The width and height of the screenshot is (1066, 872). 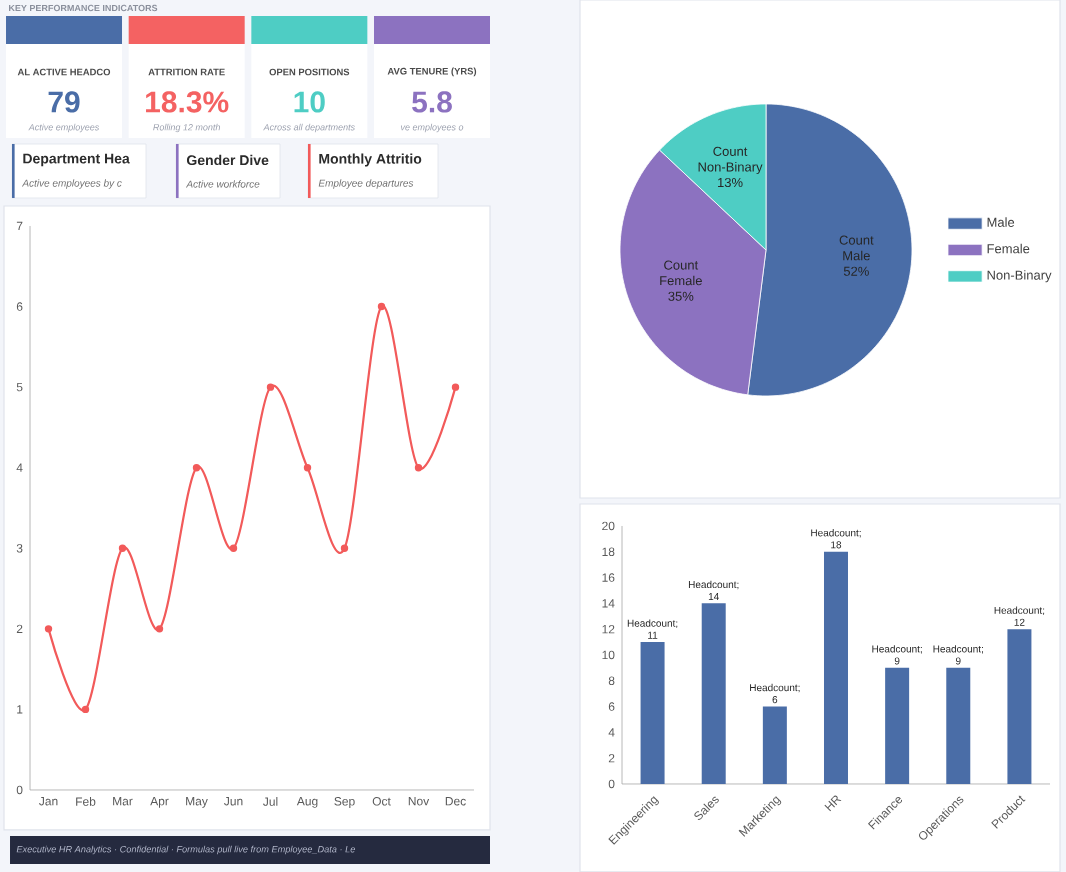 I want to click on text: 5.8, so click(x=432, y=102).